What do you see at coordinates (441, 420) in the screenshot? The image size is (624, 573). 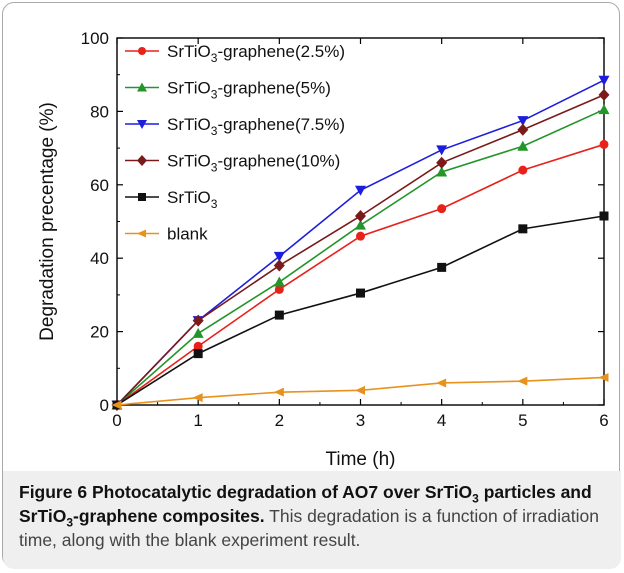 I see `x-tick-label: 4` at bounding box center [441, 420].